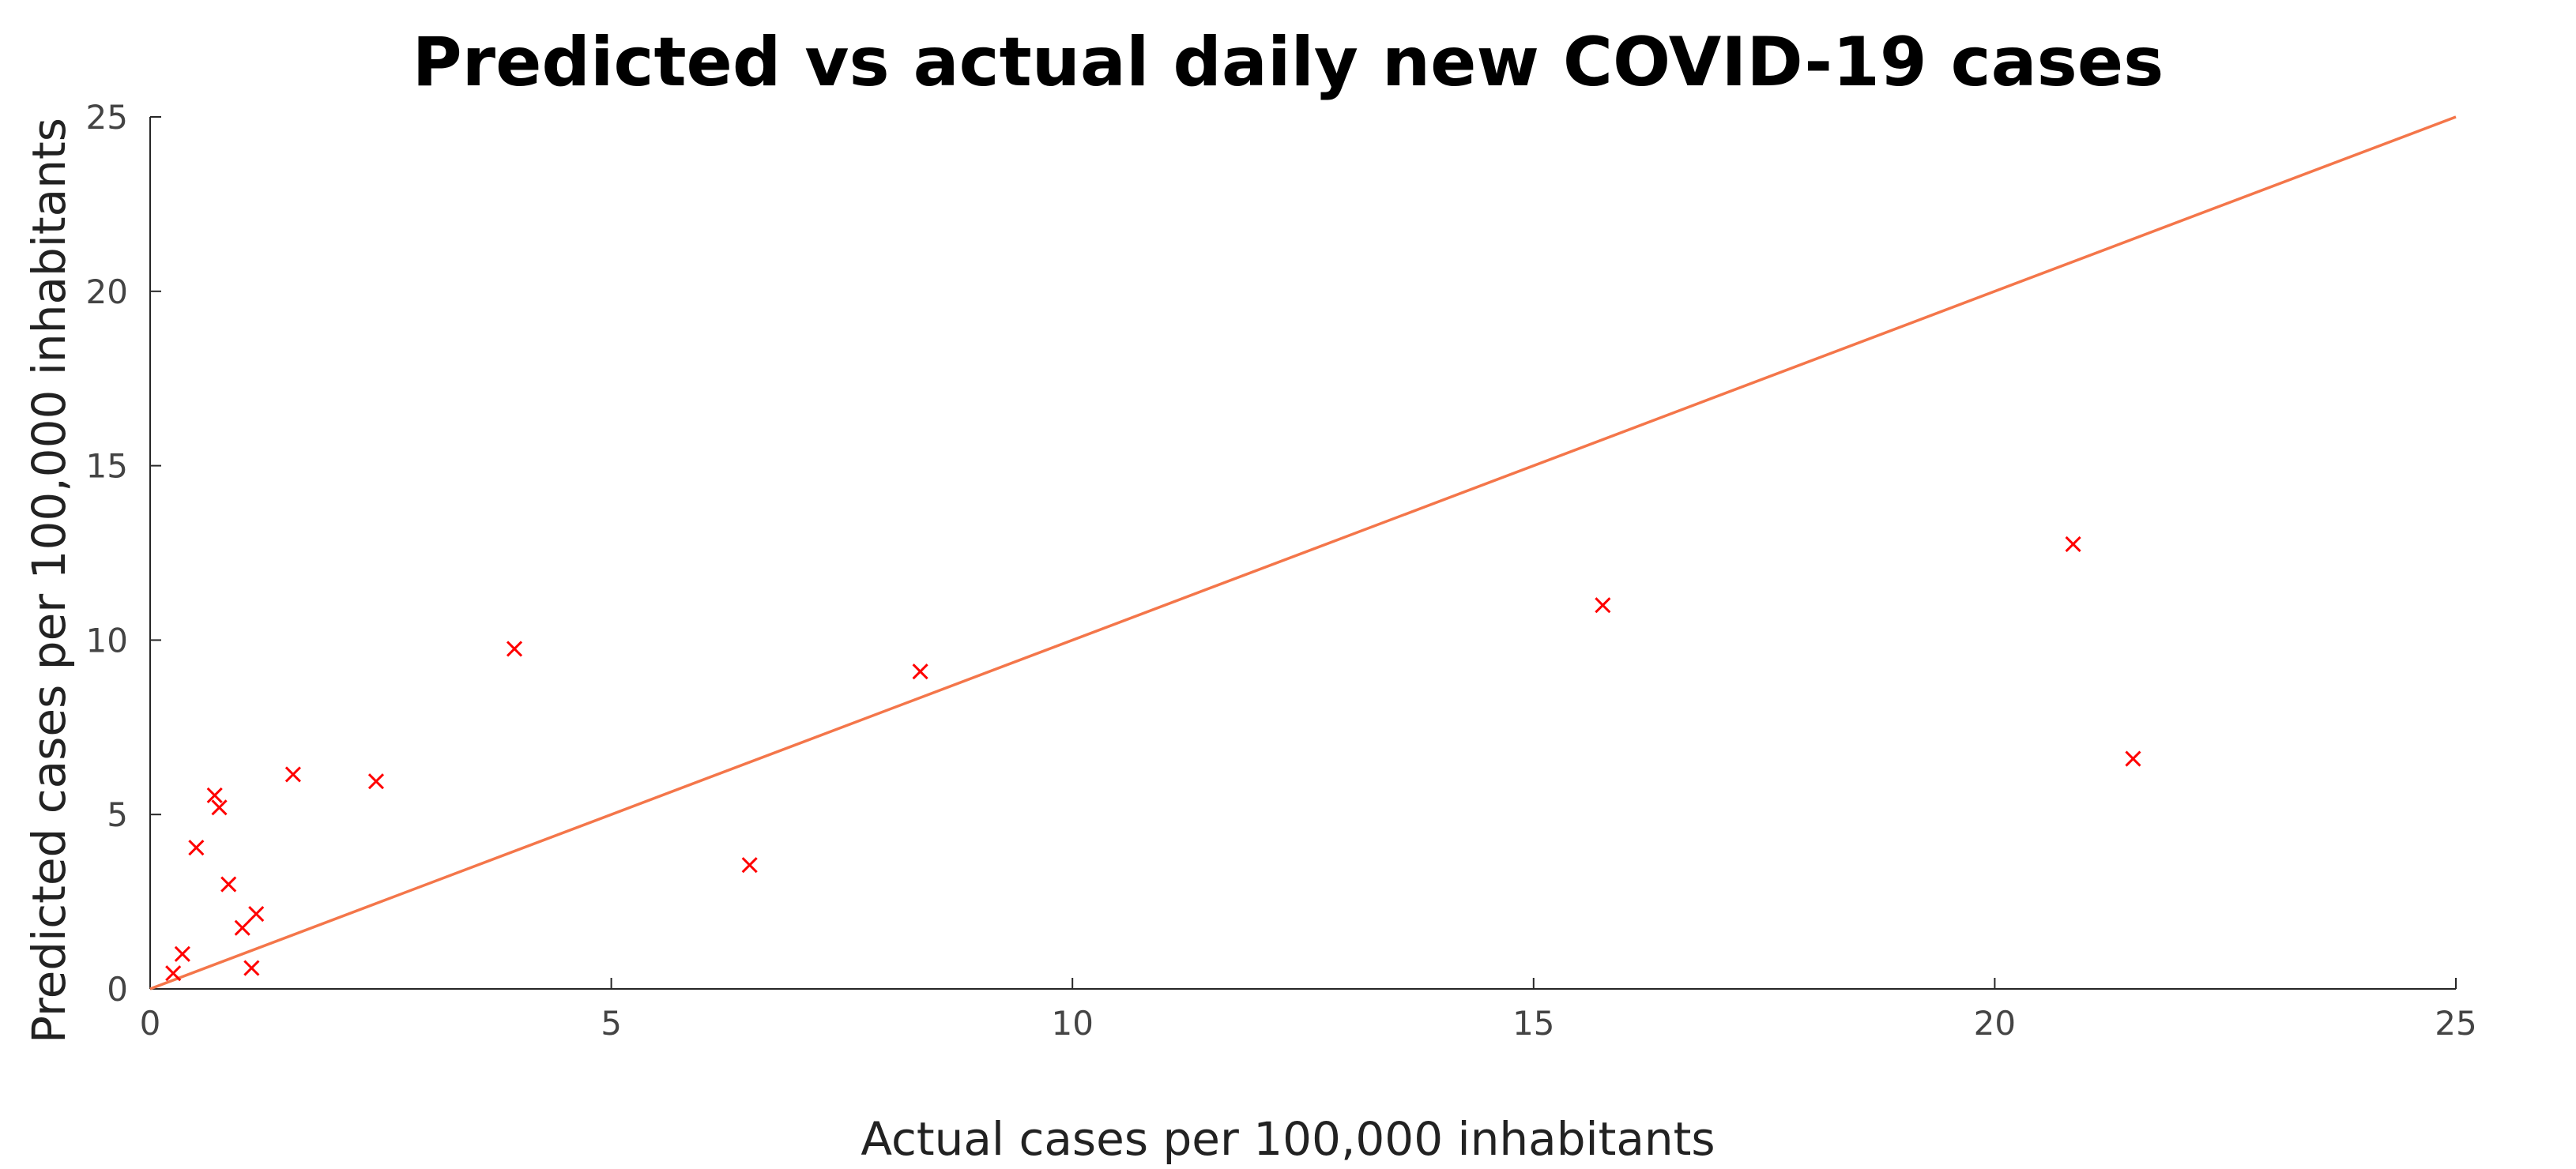  Describe the element at coordinates (1995, 1023) in the screenshot. I see `x-tick-label: 20` at that location.